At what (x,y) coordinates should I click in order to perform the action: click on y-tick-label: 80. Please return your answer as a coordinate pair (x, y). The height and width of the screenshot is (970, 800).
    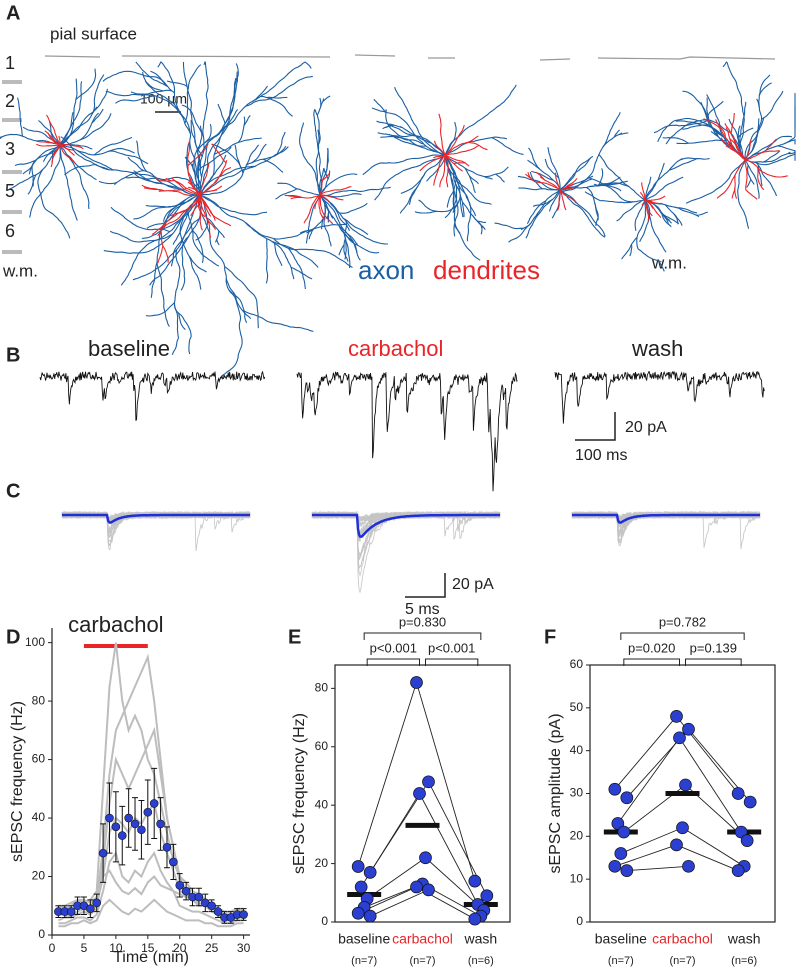
    Looking at the image, I should click on (39, 700).